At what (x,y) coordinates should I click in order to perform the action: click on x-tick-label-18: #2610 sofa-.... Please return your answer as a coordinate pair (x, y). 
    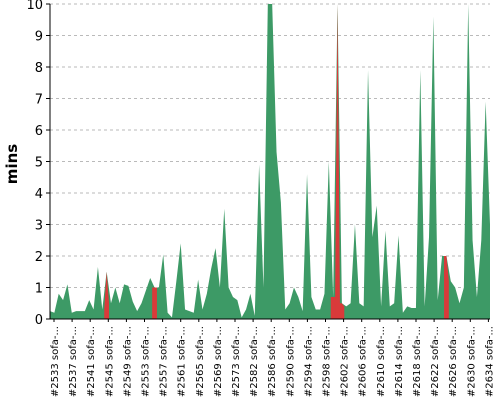
    Looking at the image, I should click on (381, 361).